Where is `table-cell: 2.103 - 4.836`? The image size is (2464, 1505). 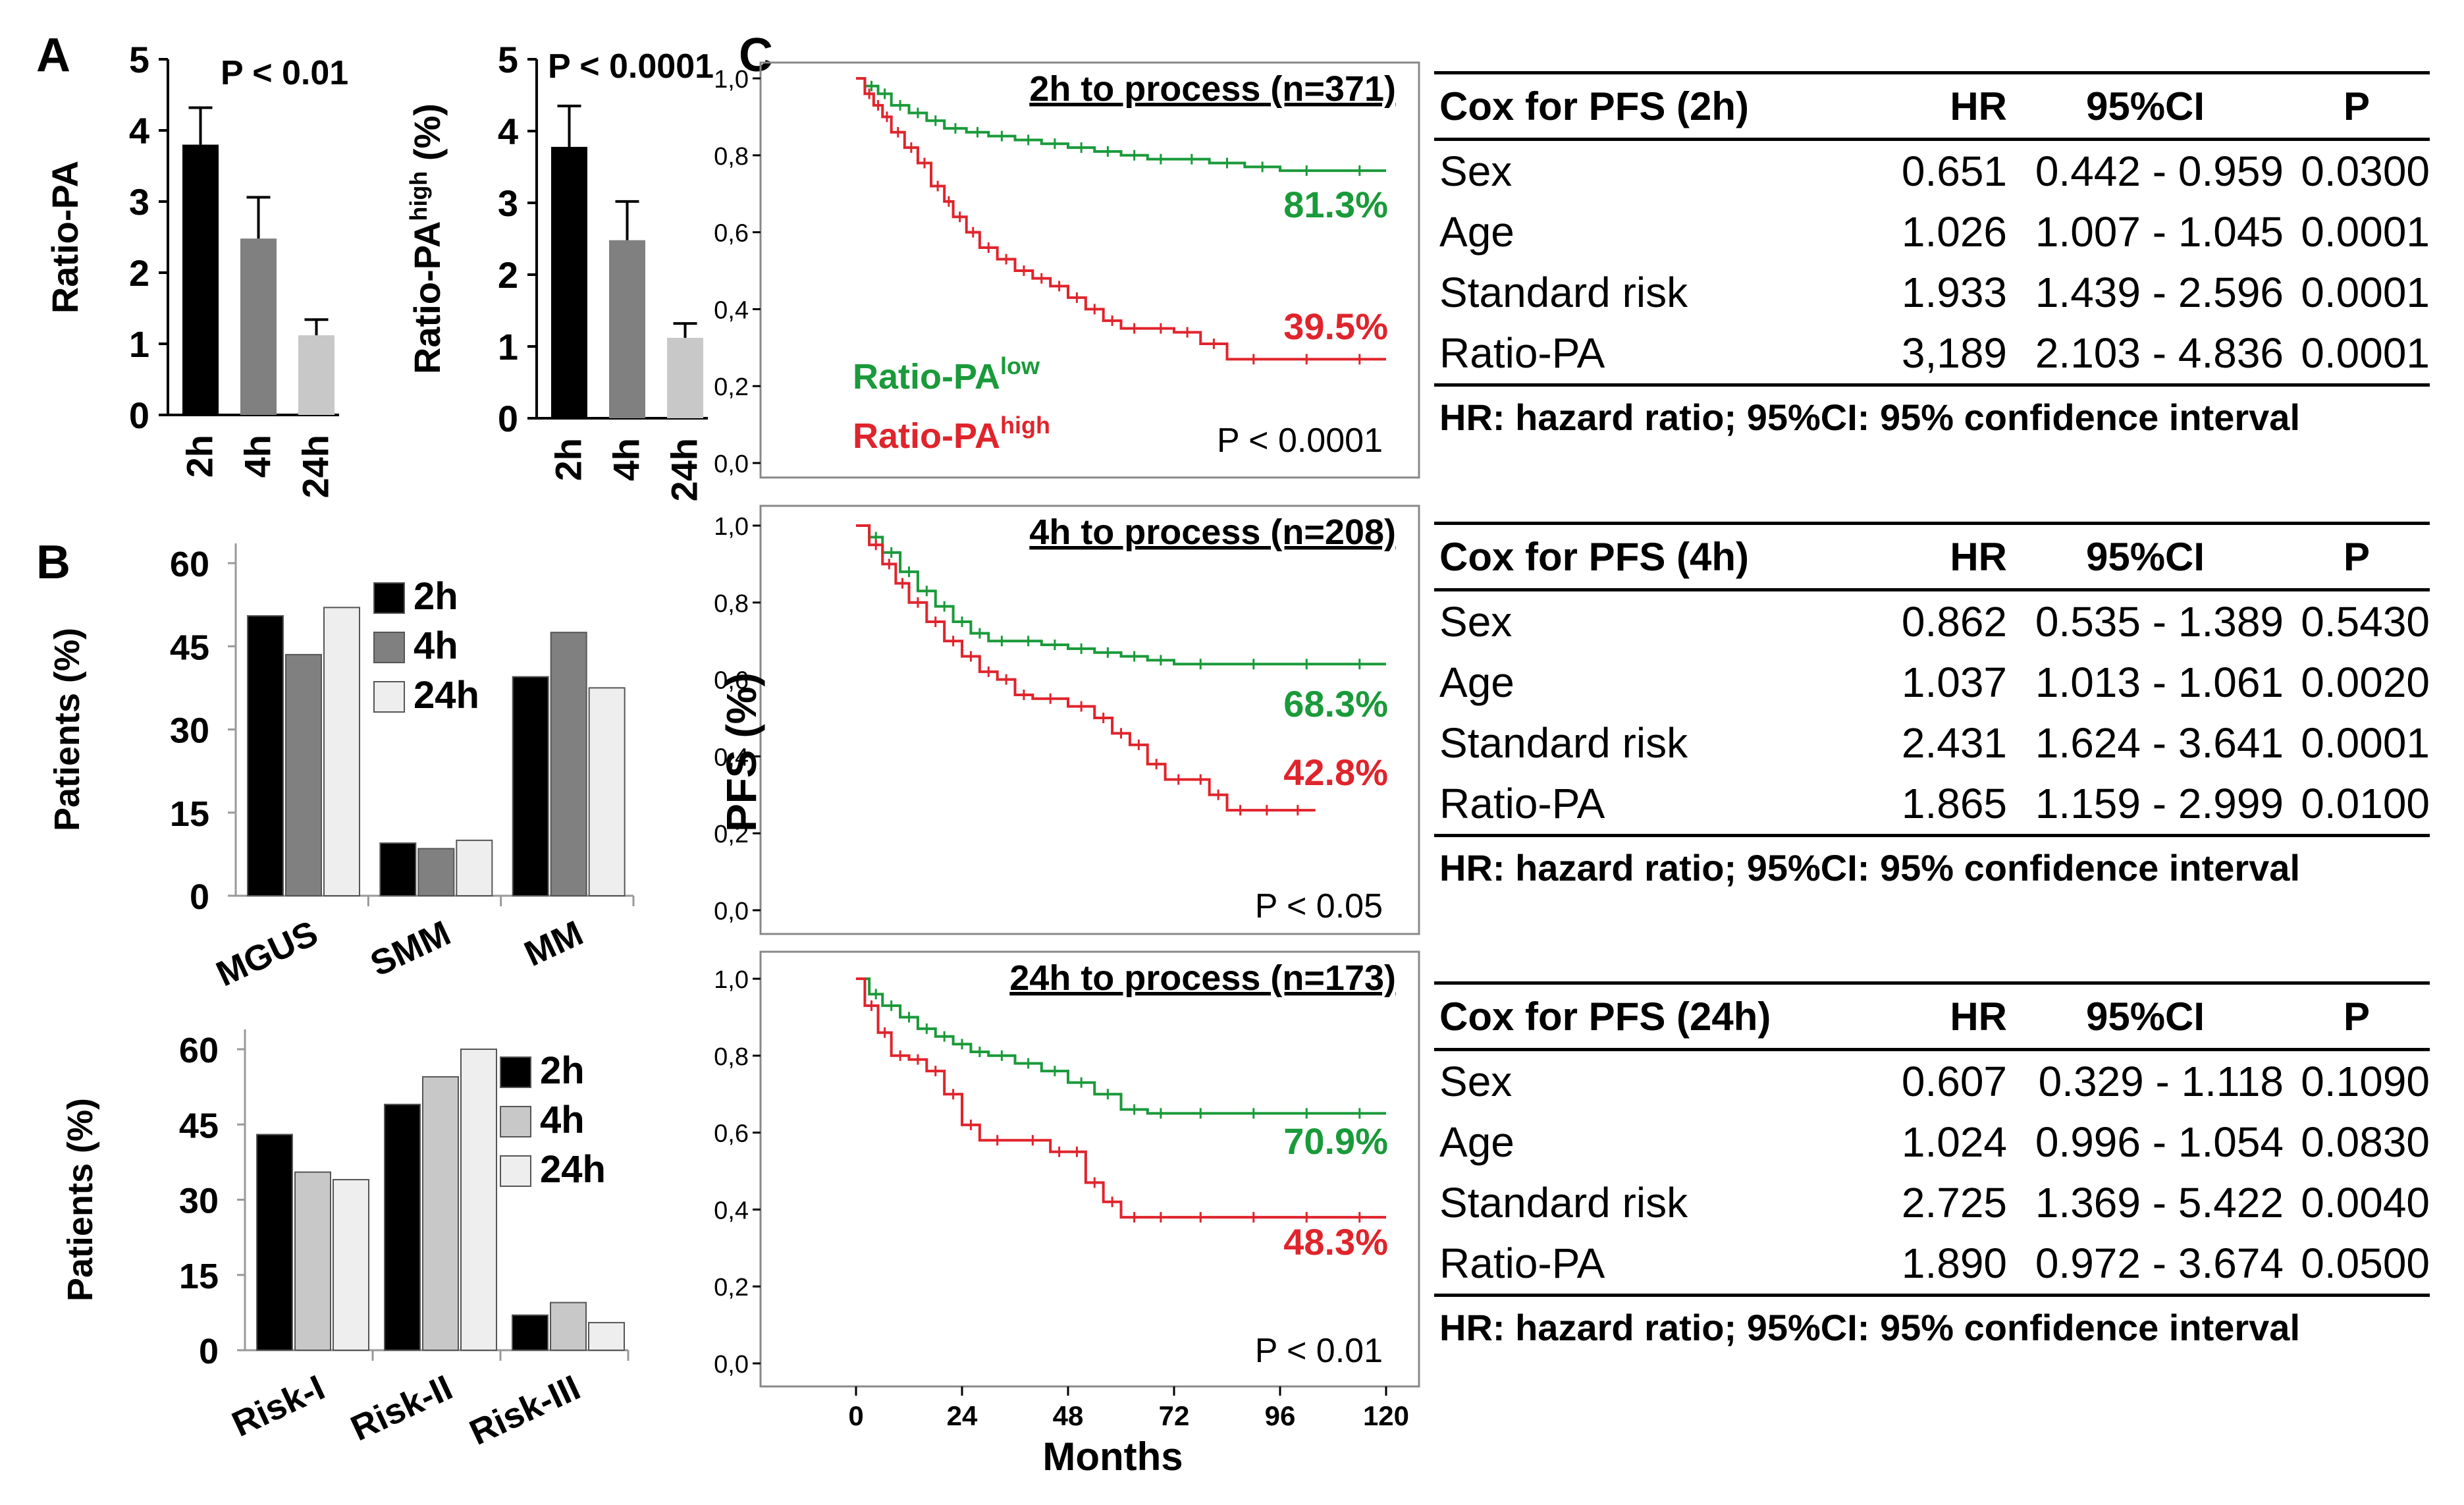 table-cell: 2.103 - 4.836 is located at coordinates (2159, 353).